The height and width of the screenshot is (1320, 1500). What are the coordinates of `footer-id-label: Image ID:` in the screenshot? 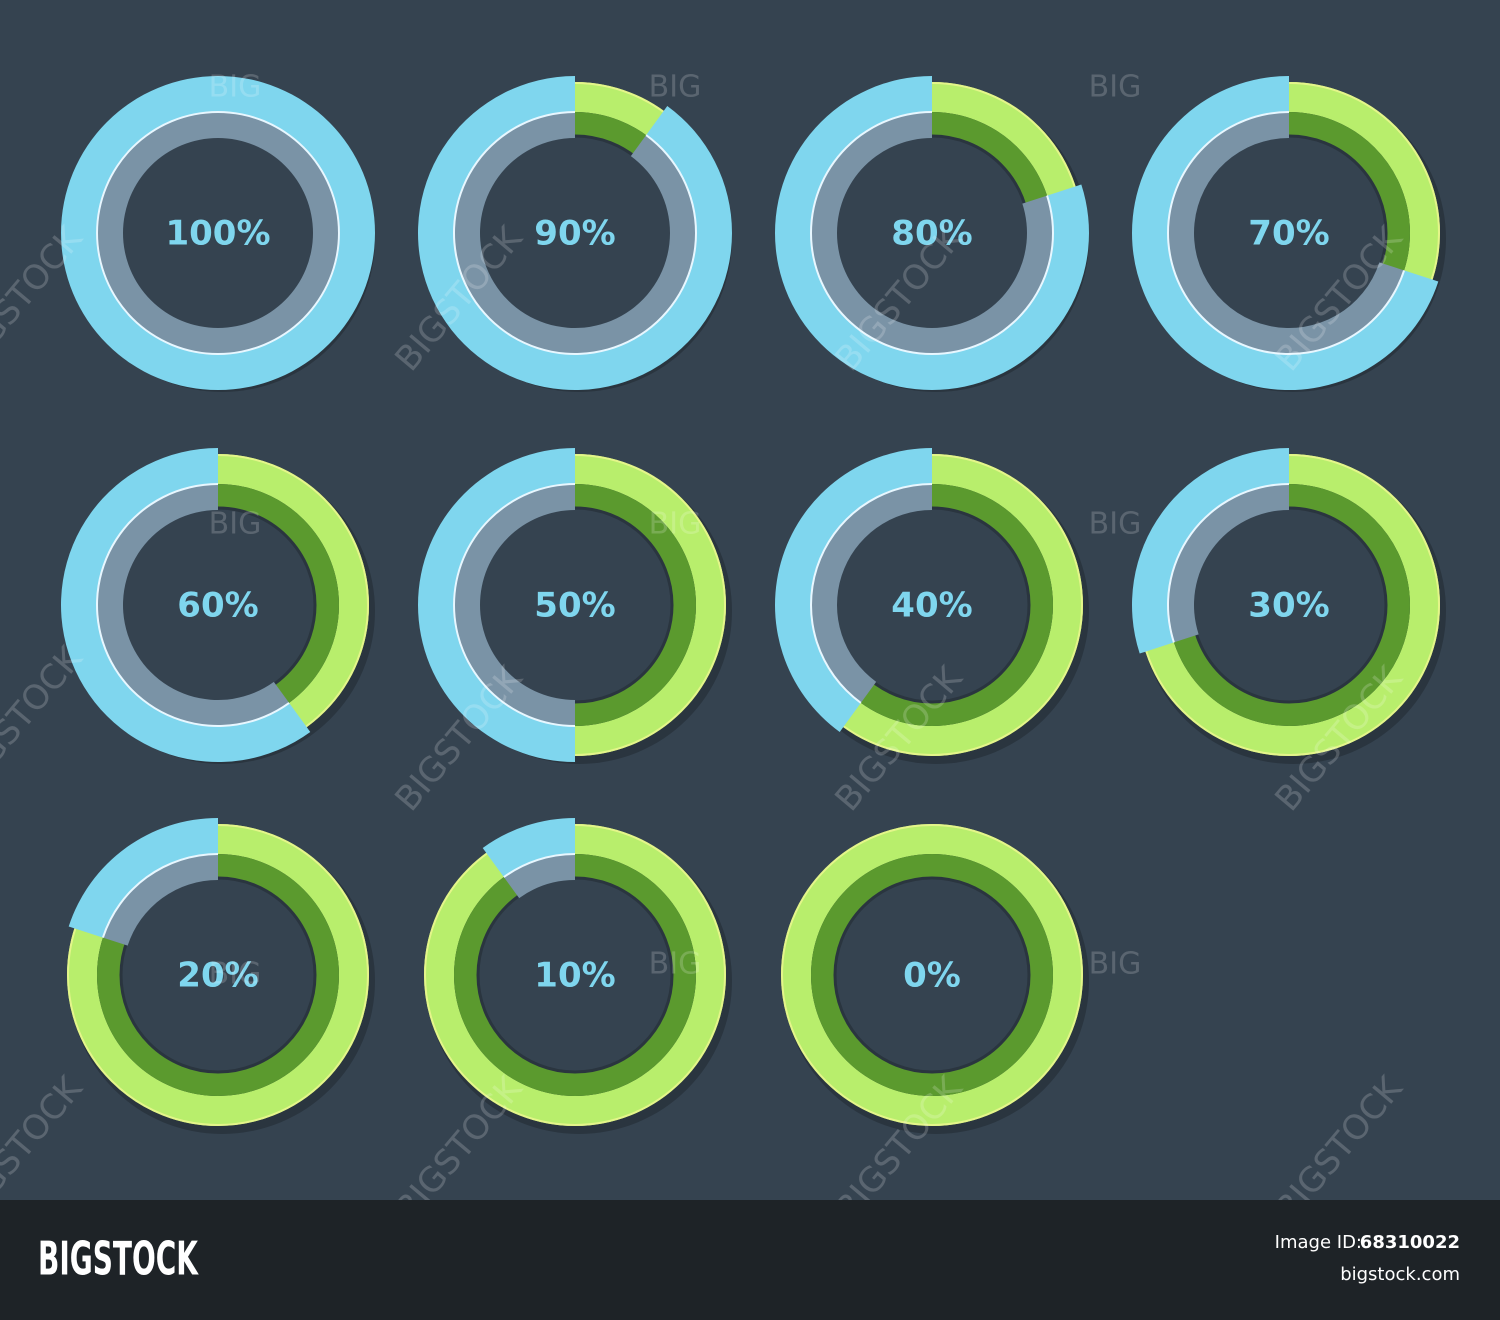 It's located at (1318, 1242).